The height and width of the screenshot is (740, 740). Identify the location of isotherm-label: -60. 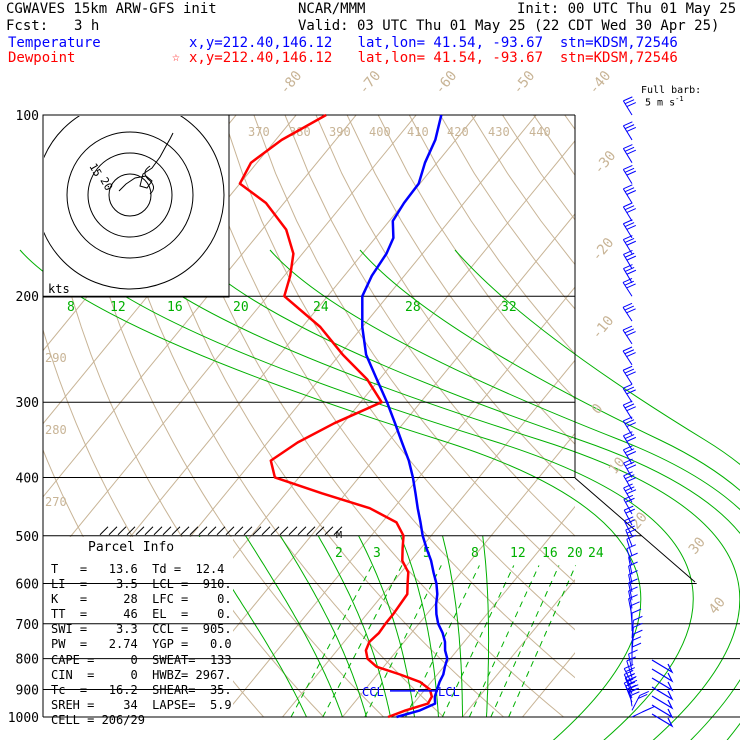
(446, 83).